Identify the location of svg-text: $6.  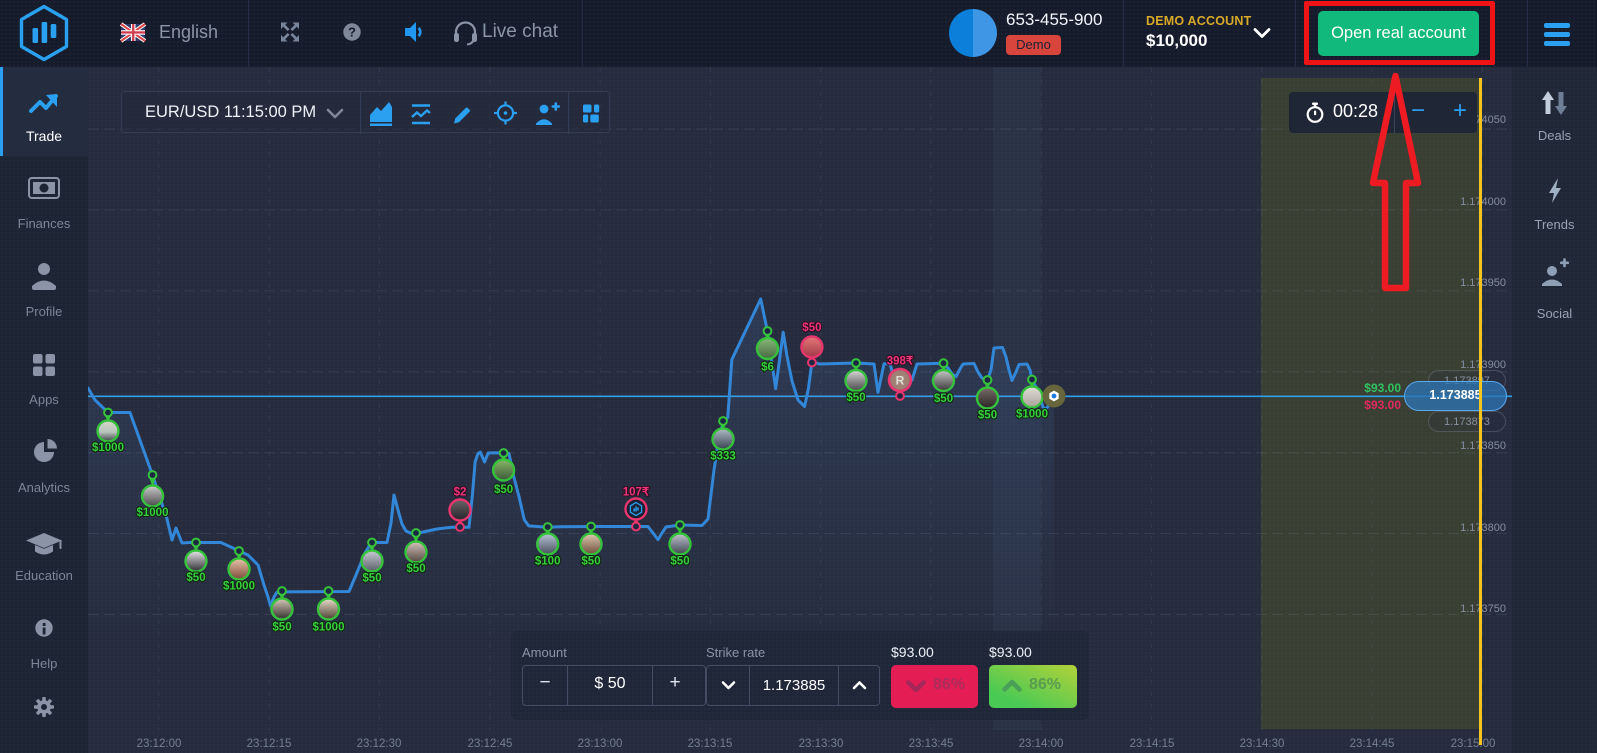
(767, 368).